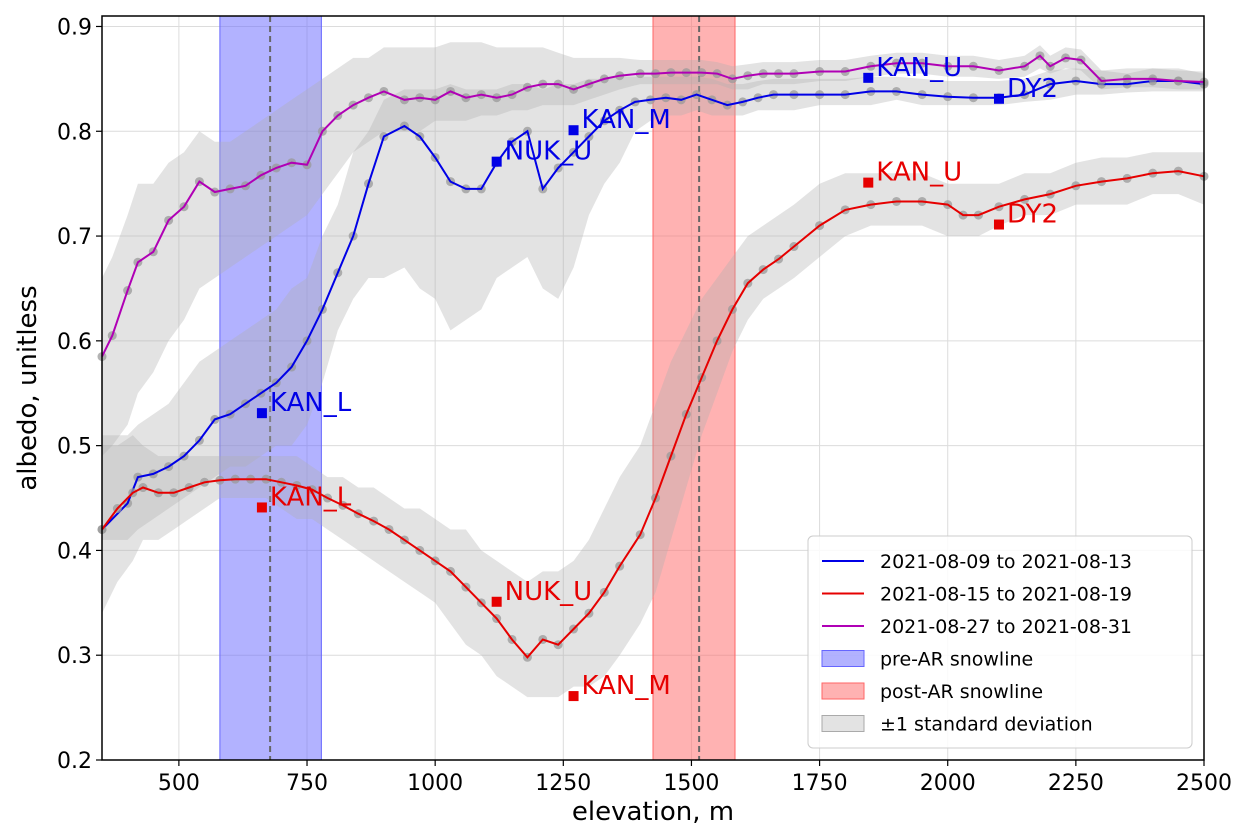 Image resolution: width=1242 pixels, height=829 pixels. I want to click on legend-label: 2021-08-15 to 2021-08-19, so click(1006, 595).